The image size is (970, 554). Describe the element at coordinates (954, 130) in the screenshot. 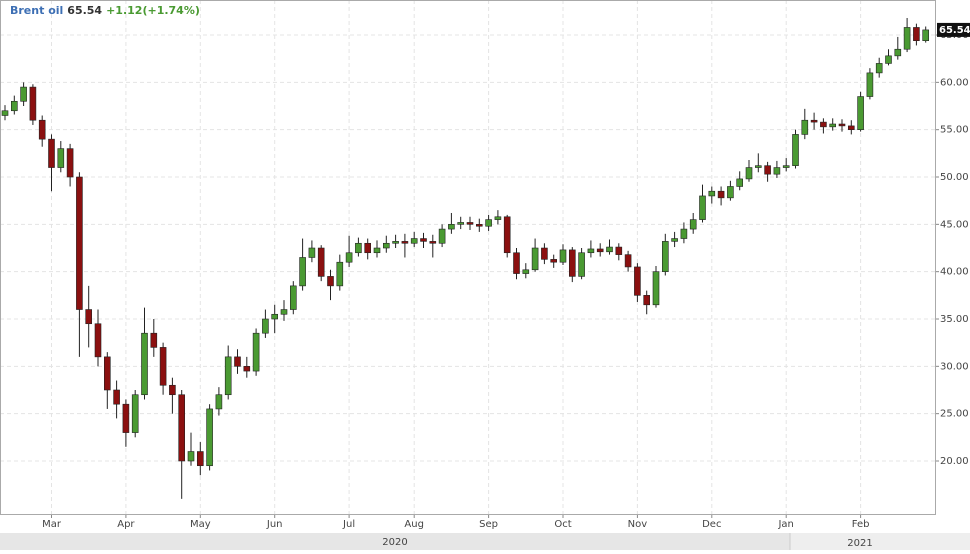

I see `y-tick-label: 55.00` at that location.